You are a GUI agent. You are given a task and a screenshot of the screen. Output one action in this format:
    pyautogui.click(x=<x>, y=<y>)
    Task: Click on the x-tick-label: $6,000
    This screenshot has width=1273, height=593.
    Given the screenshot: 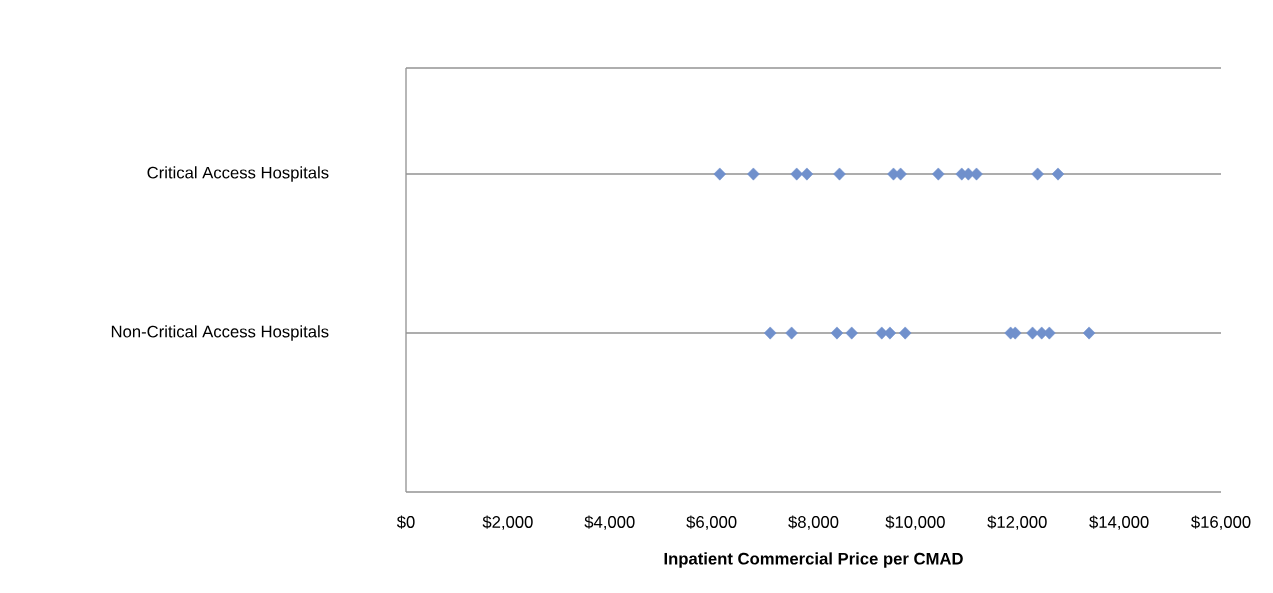 What is the action you would take?
    pyautogui.click(x=711, y=522)
    